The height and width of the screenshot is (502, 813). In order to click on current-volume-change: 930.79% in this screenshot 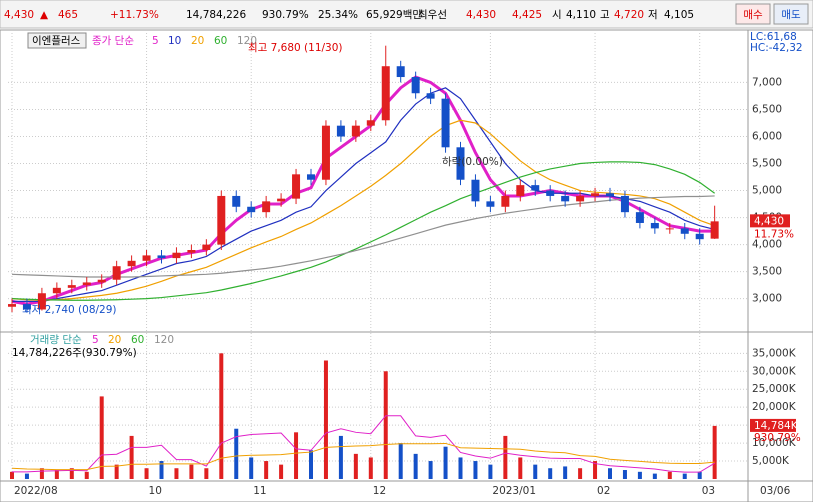, I will do `click(777, 438)`.